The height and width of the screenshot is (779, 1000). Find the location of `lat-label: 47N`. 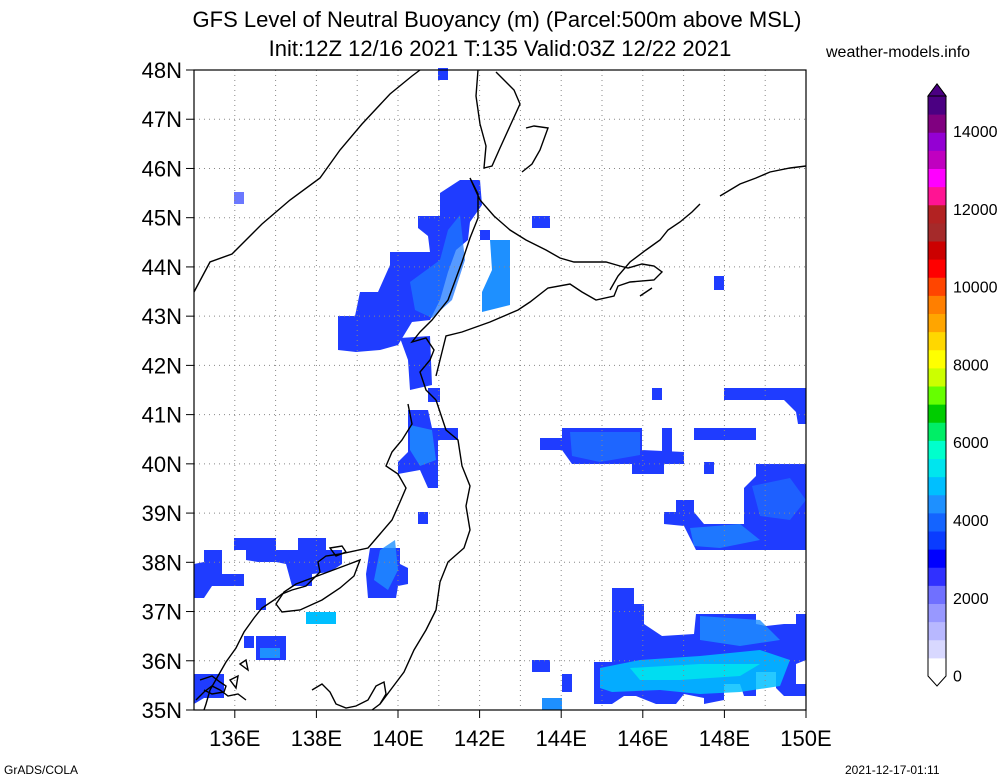

lat-label: 47N is located at coordinates (162, 119).